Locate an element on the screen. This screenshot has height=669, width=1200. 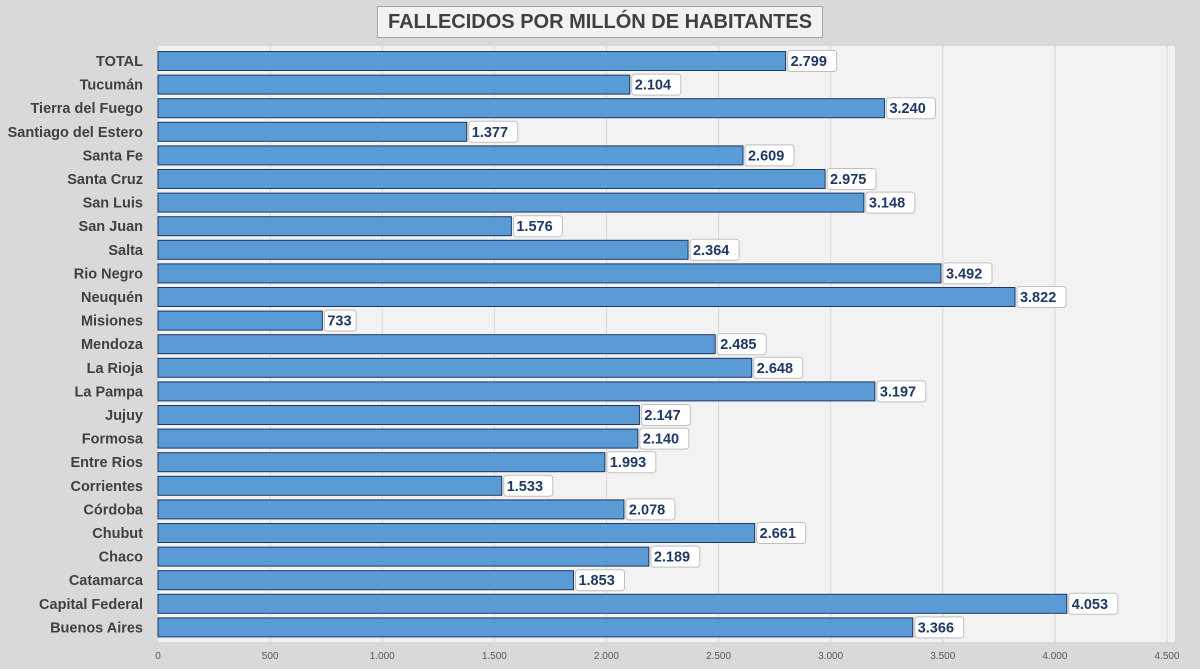
data-label: 3.240 is located at coordinates (910, 108).